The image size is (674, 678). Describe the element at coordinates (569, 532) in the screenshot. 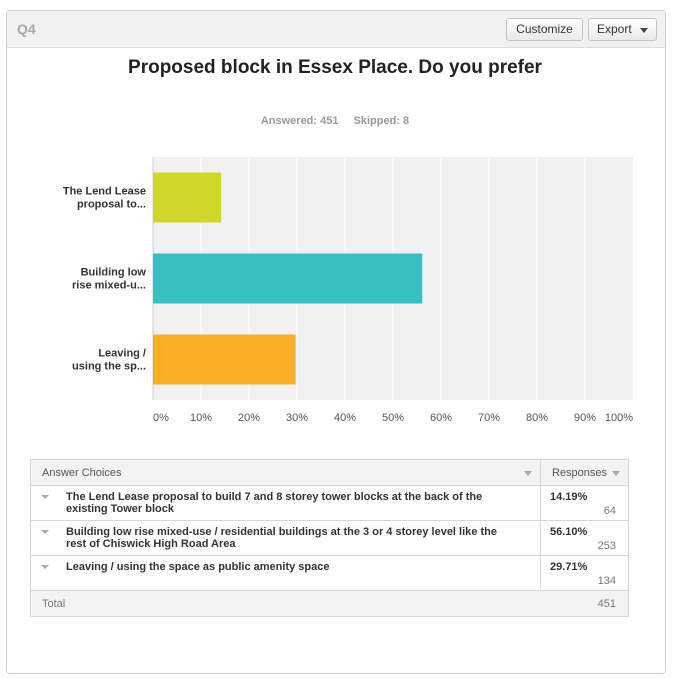

I see `response-percent: 56.10%` at that location.